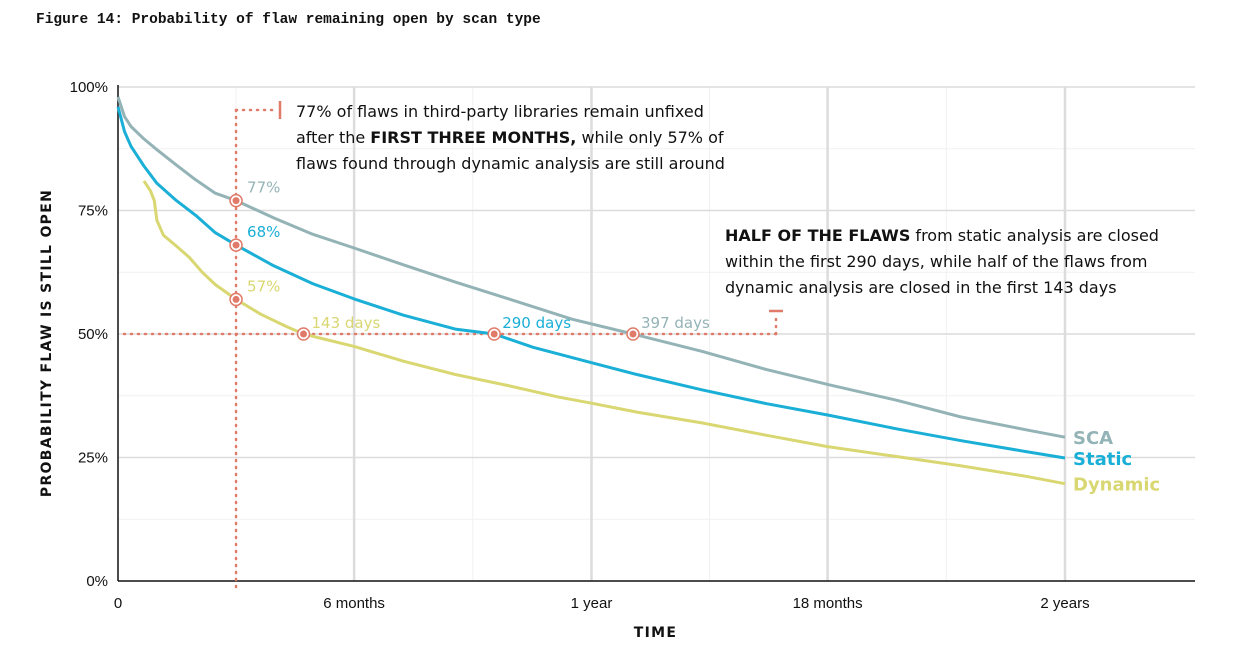 Image resolution: width=1241 pixels, height=651 pixels. What do you see at coordinates (354, 603) in the screenshot?
I see `x-tick-label: 6 months` at bounding box center [354, 603].